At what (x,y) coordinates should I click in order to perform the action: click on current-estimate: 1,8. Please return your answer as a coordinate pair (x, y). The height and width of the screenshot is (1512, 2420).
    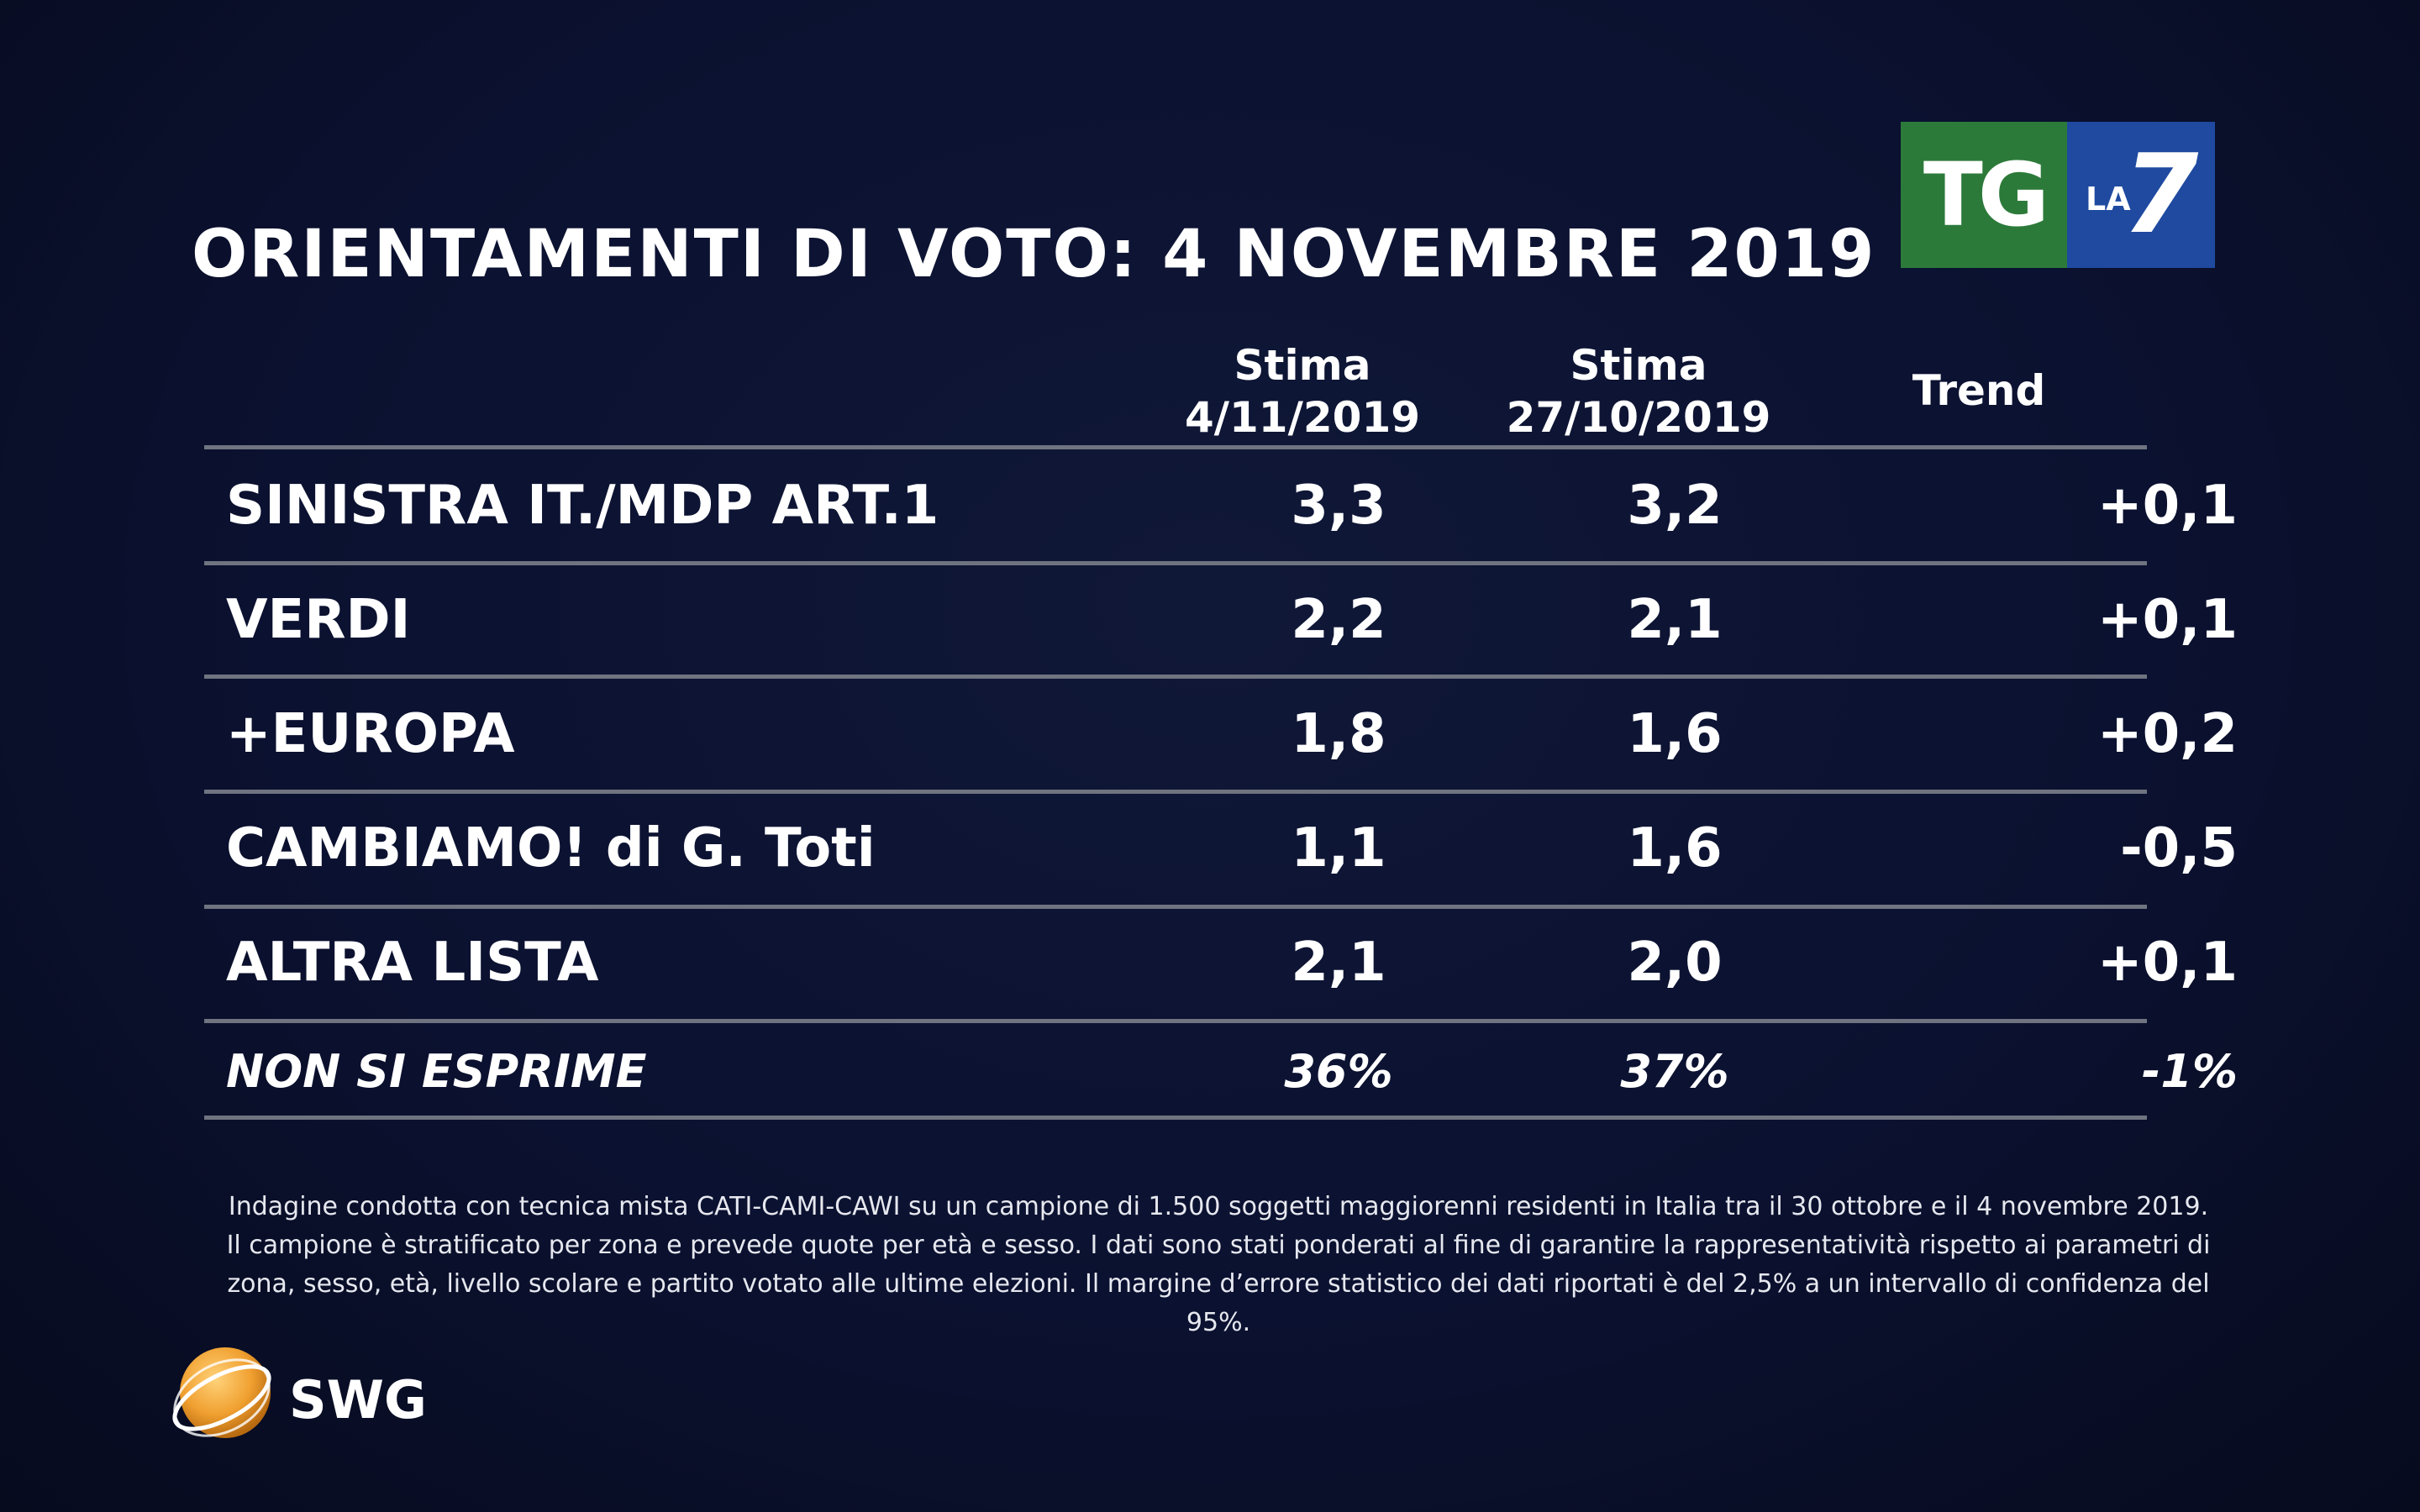
    Looking at the image, I should click on (1338, 734).